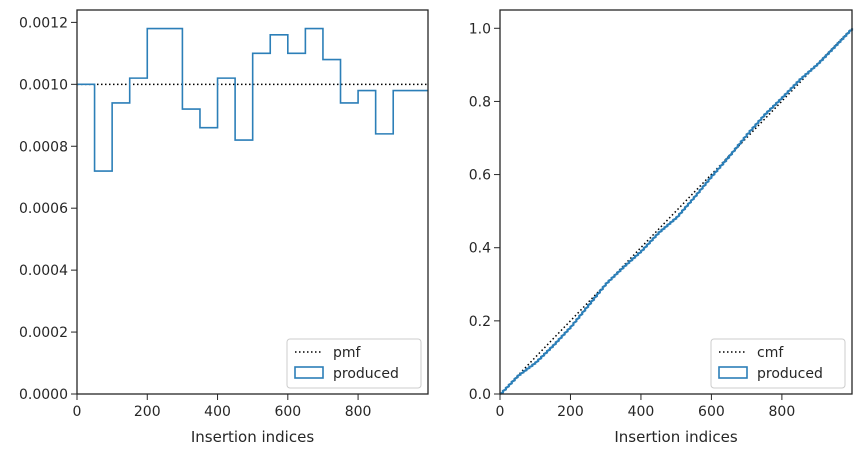 Image resolution: width=861 pixels, height=453 pixels. I want to click on y-tick-label: 0.0008, so click(43, 147).